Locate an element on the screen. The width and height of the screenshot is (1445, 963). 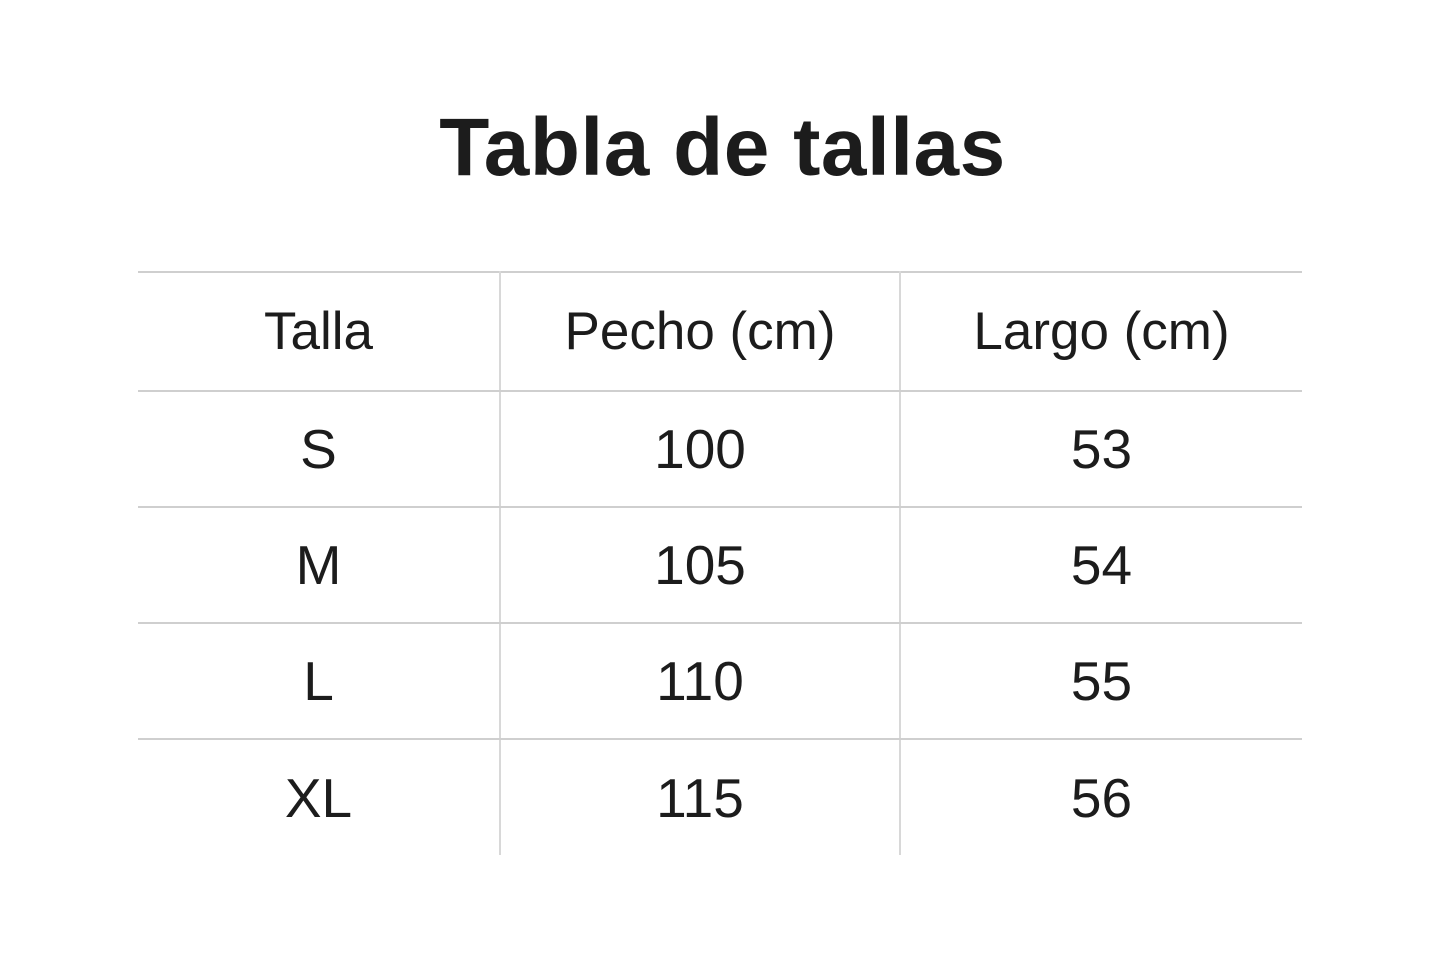
table-row-l: L 110 55 is located at coordinates (720, 681).